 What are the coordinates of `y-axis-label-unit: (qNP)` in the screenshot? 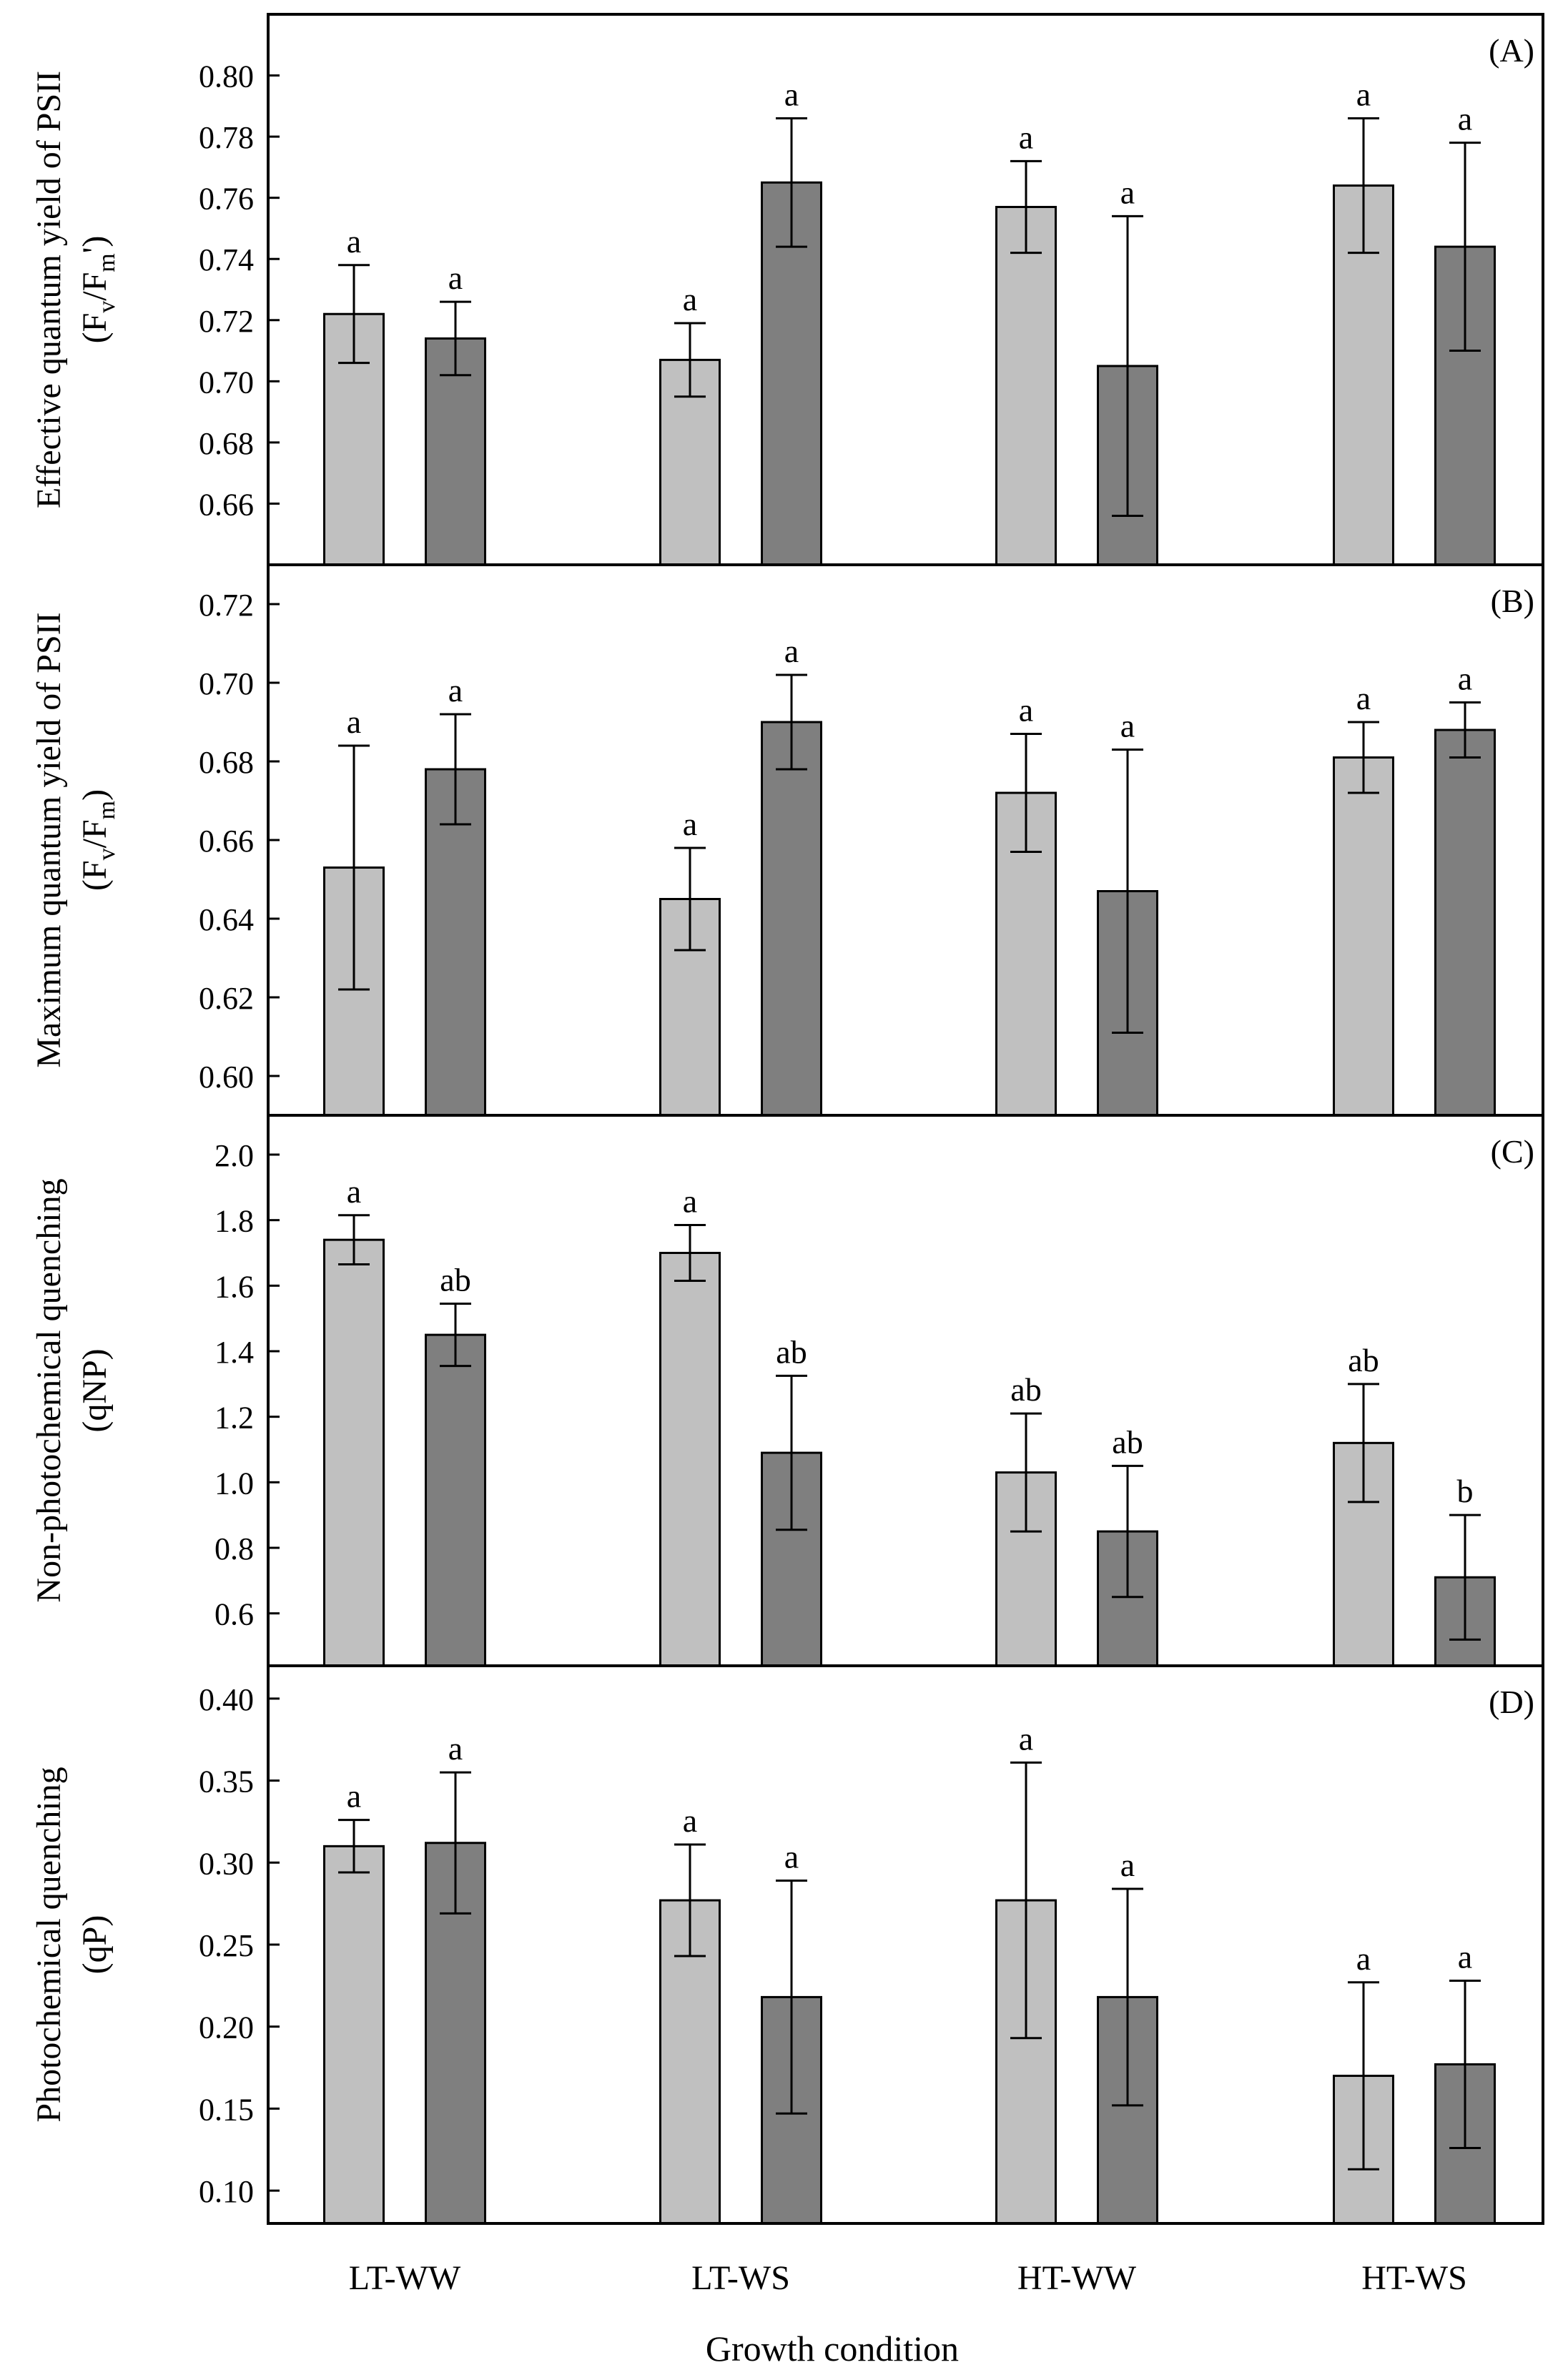 It's located at (95, 1390).